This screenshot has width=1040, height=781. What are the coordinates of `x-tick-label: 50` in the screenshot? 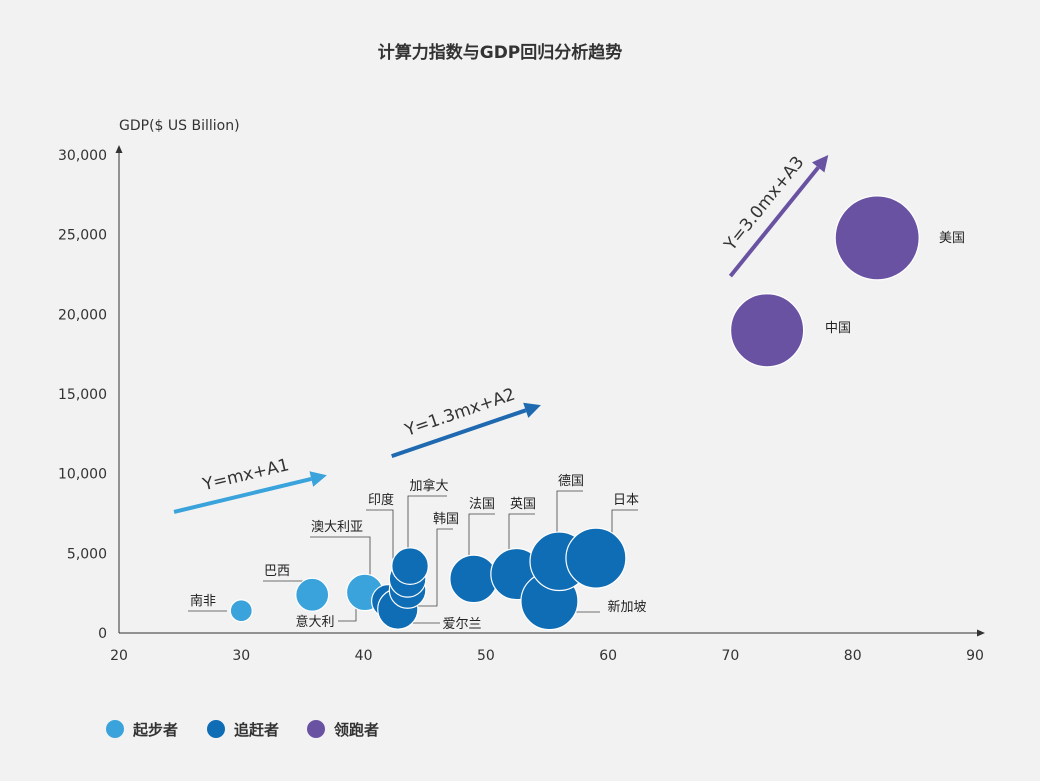 It's located at (486, 656).